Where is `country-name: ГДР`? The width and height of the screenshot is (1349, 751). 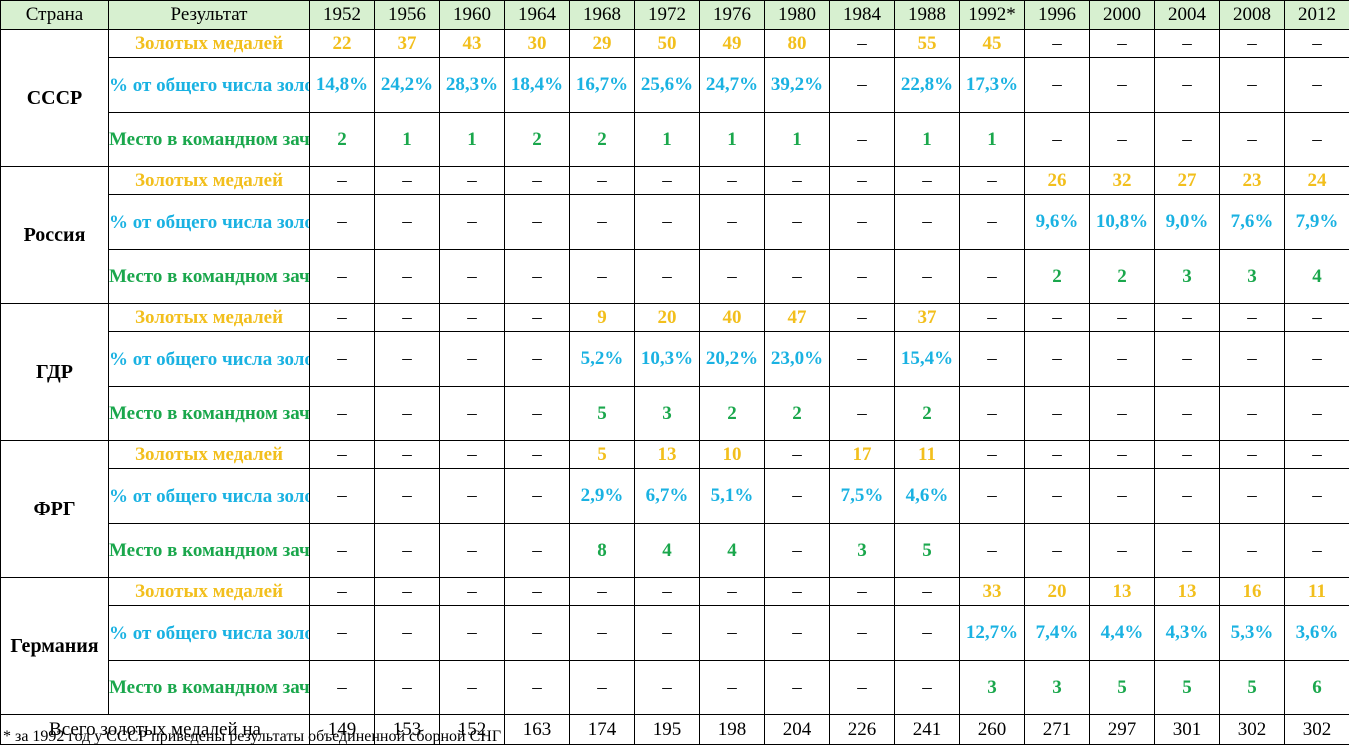
country-name: ГДР is located at coordinates (54, 372).